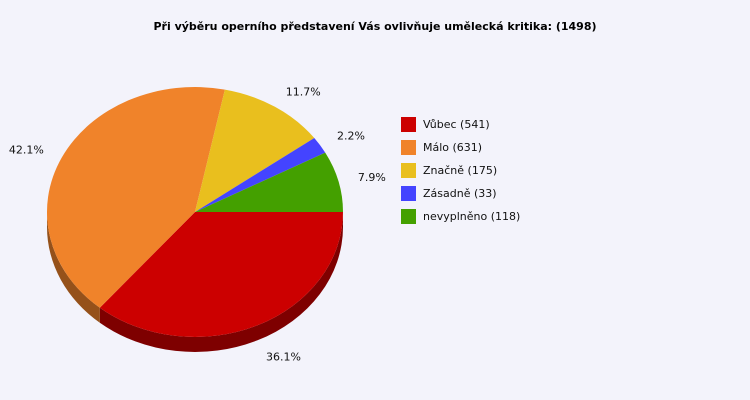 The width and height of the screenshot is (750, 400). I want to click on pie-label-vubec: 36.1%, so click(283, 357).